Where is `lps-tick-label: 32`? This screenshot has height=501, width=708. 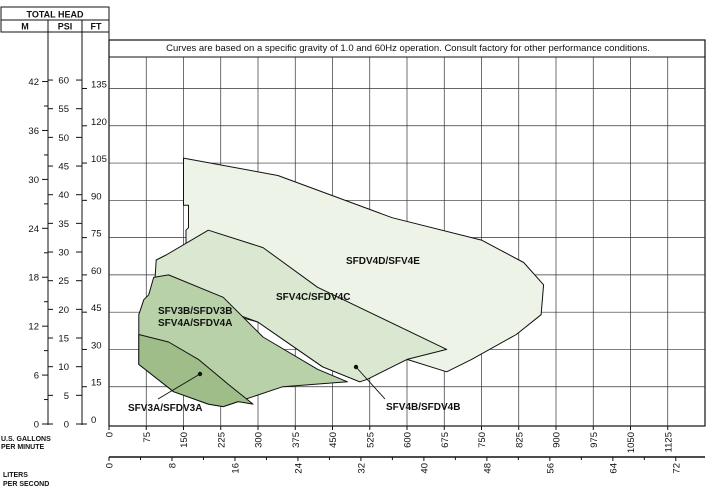 lps-tick-label: 32 is located at coordinates (361, 468).